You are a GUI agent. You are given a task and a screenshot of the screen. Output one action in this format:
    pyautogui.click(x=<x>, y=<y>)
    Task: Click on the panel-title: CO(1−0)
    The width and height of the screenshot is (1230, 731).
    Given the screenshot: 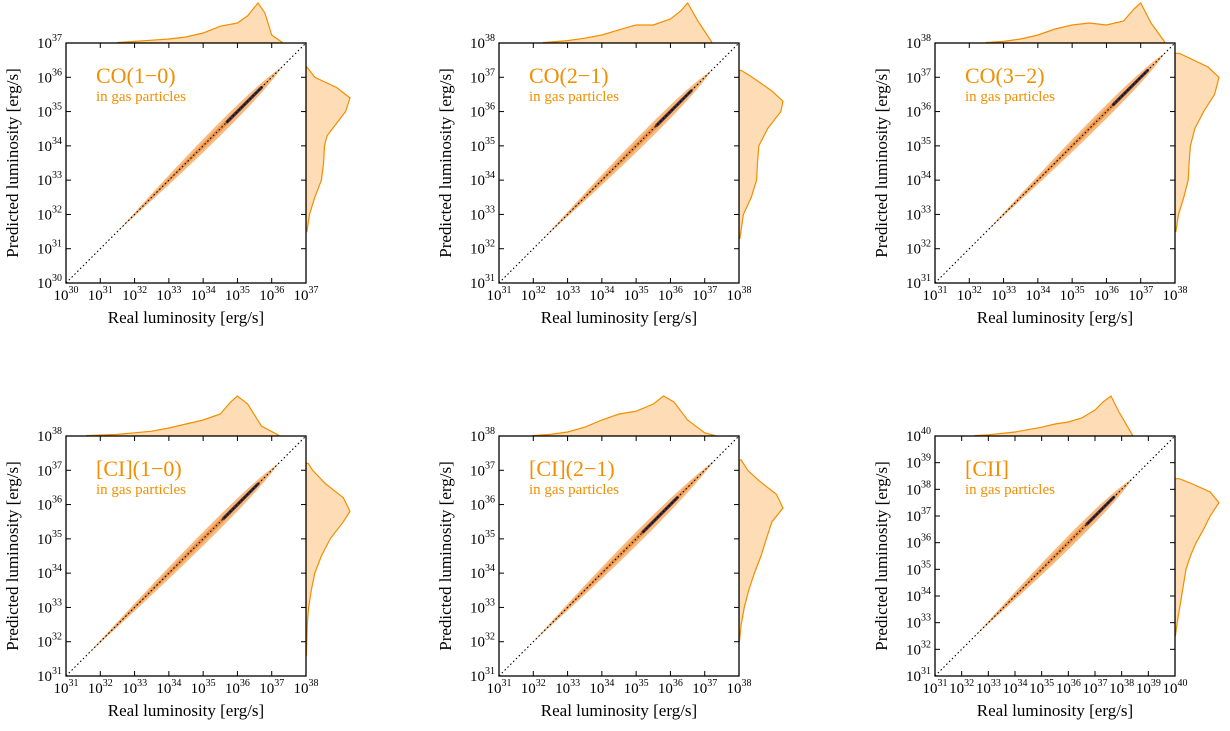 What is the action you would take?
    pyautogui.click(x=136, y=75)
    